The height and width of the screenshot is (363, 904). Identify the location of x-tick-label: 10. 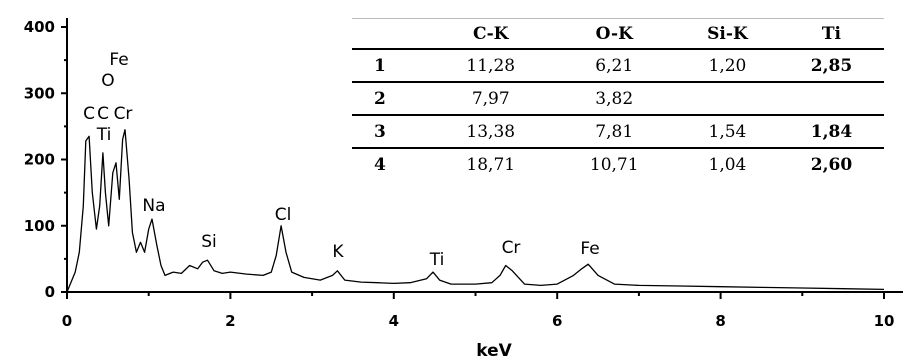
(884, 321).